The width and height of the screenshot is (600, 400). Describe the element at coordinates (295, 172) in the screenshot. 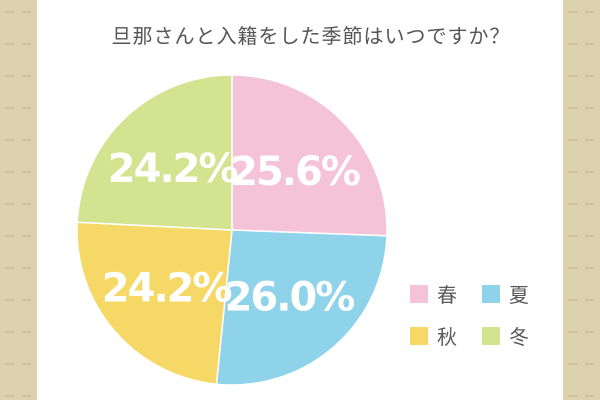

I see `slice-value-label: 25.6%` at that location.